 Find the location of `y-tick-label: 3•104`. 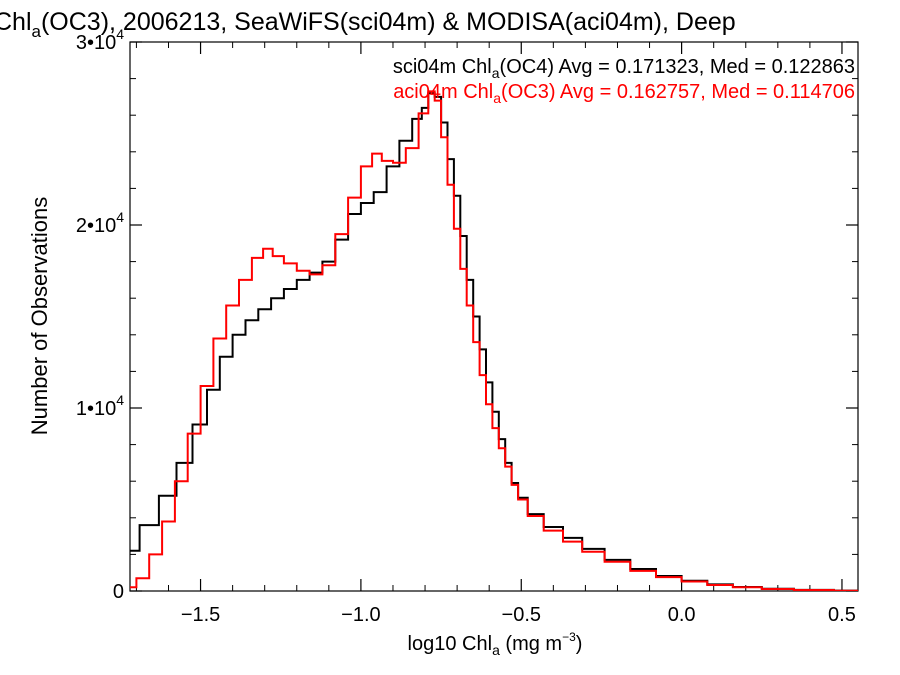

y-tick-label: 3•104 is located at coordinates (100, 40).